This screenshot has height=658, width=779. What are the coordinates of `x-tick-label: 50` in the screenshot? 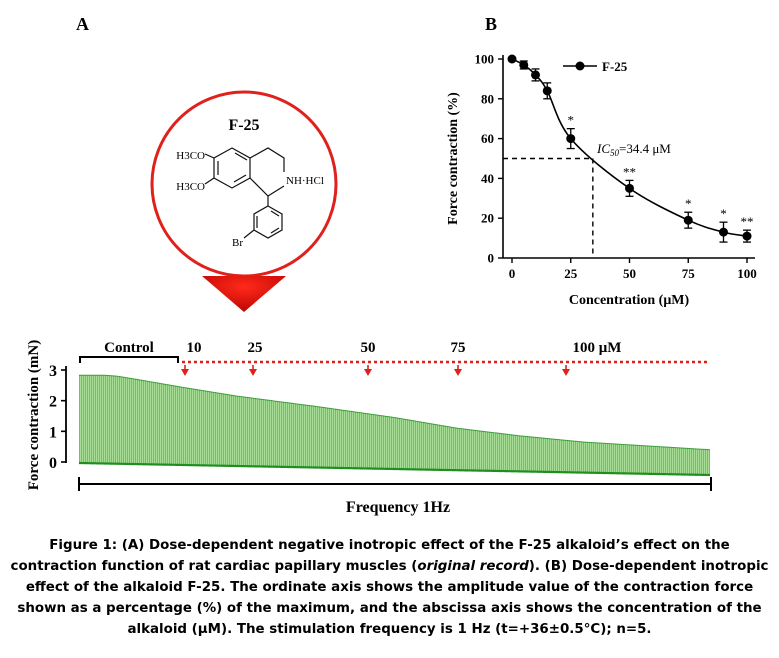 It's located at (629, 273).